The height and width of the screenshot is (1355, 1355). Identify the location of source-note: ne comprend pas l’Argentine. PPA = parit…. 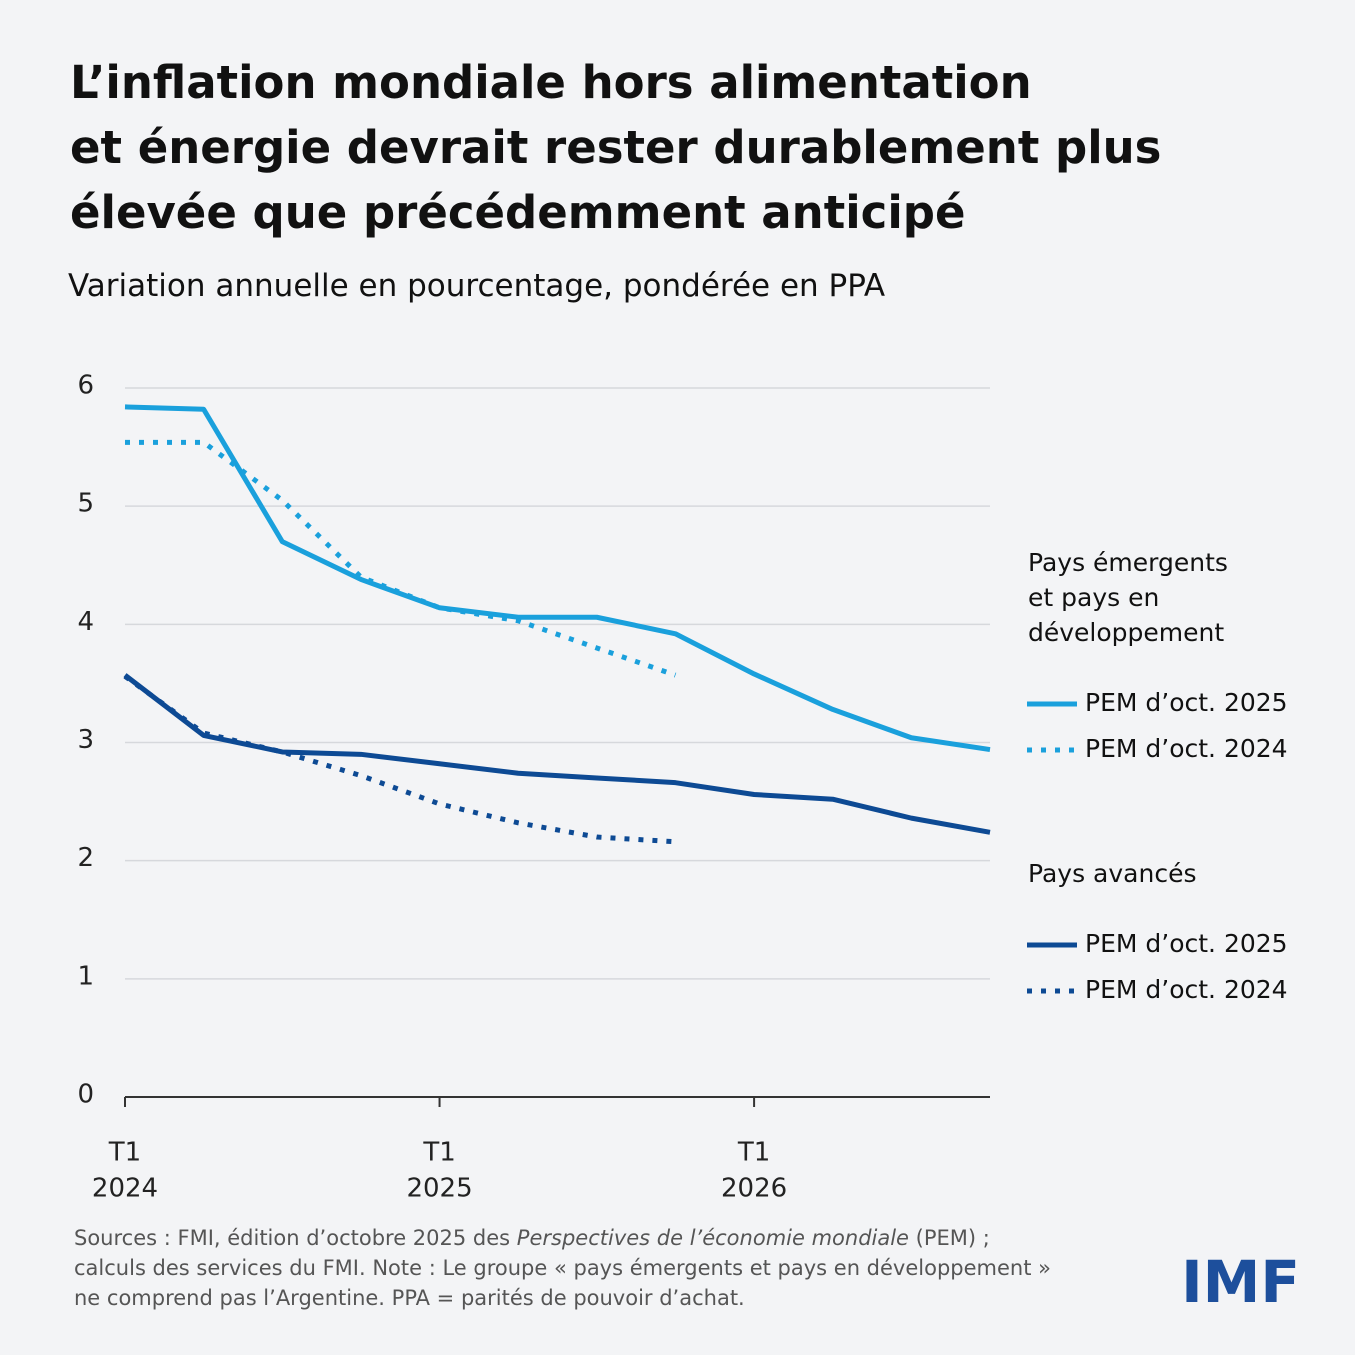
(409, 1298).